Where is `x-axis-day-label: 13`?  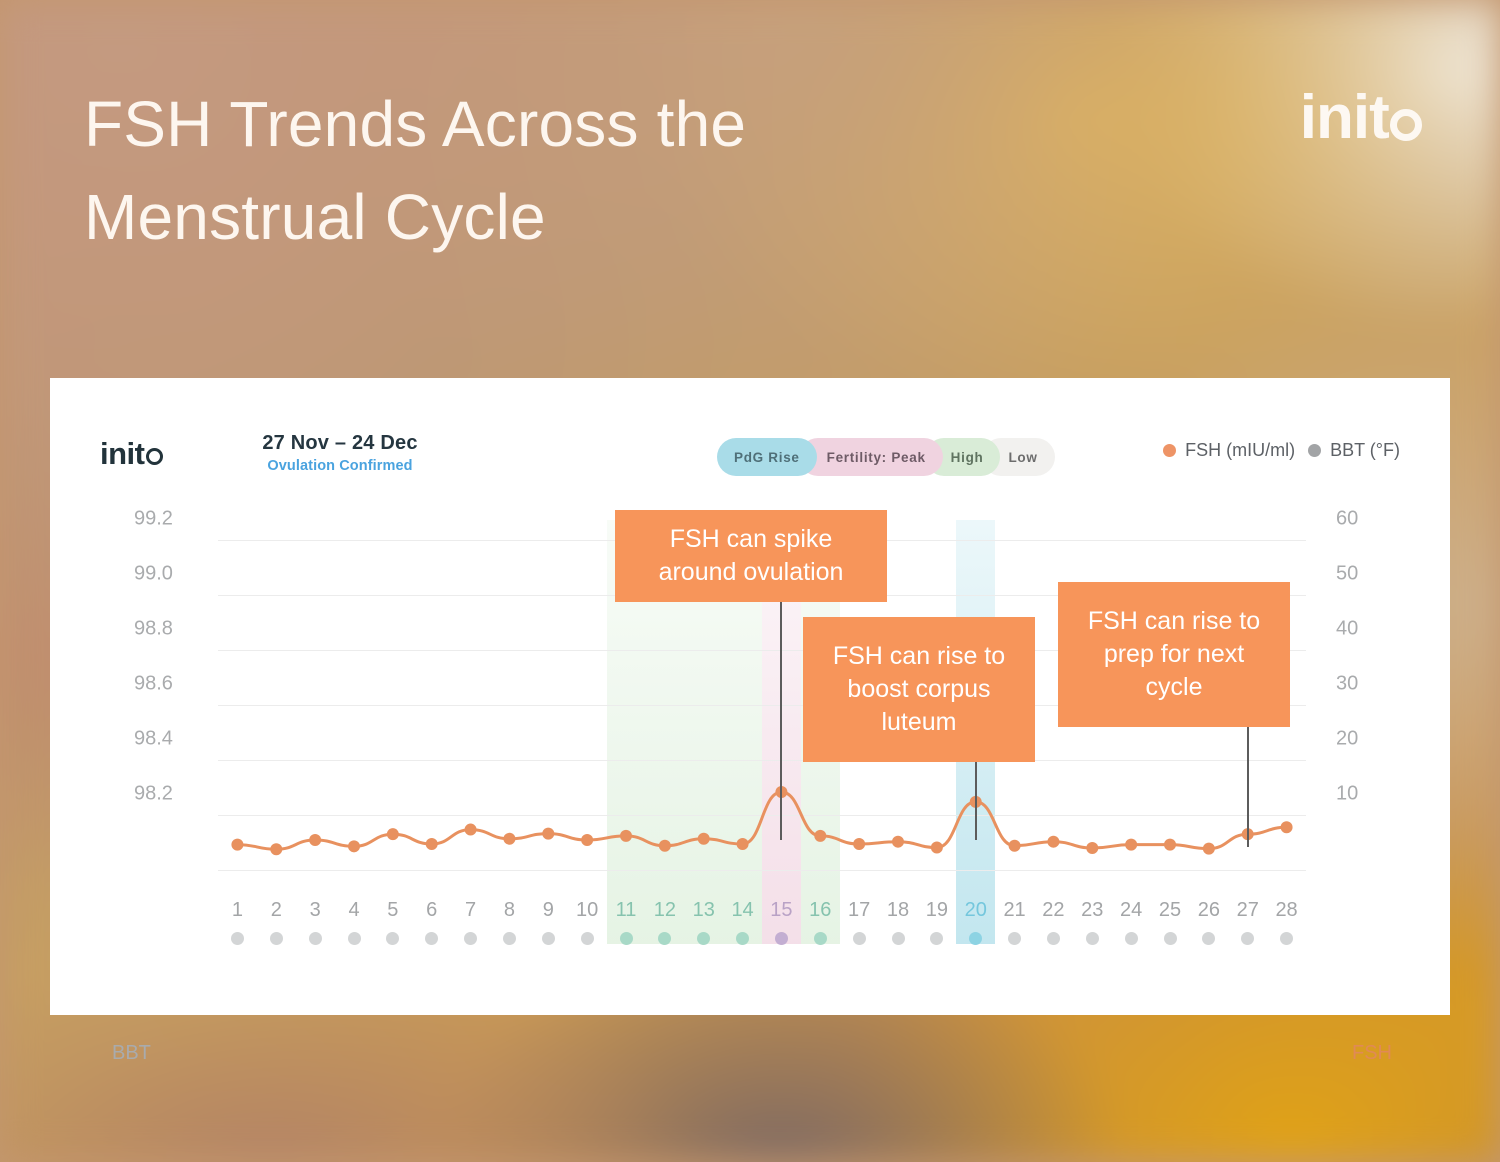 x-axis-day-label: 13 is located at coordinates (703, 910).